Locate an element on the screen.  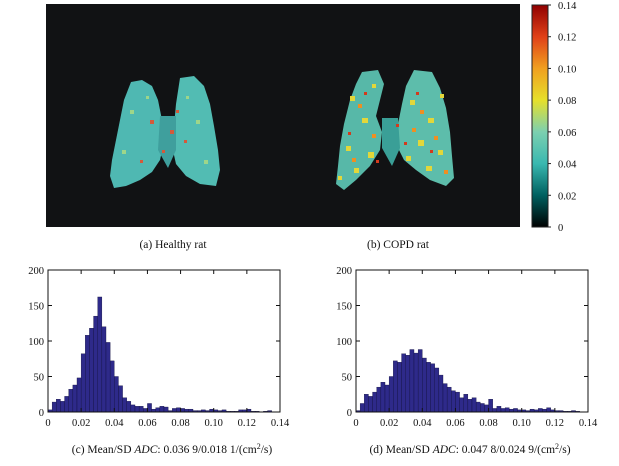
colorbar-border is located at coordinates (540, 116).